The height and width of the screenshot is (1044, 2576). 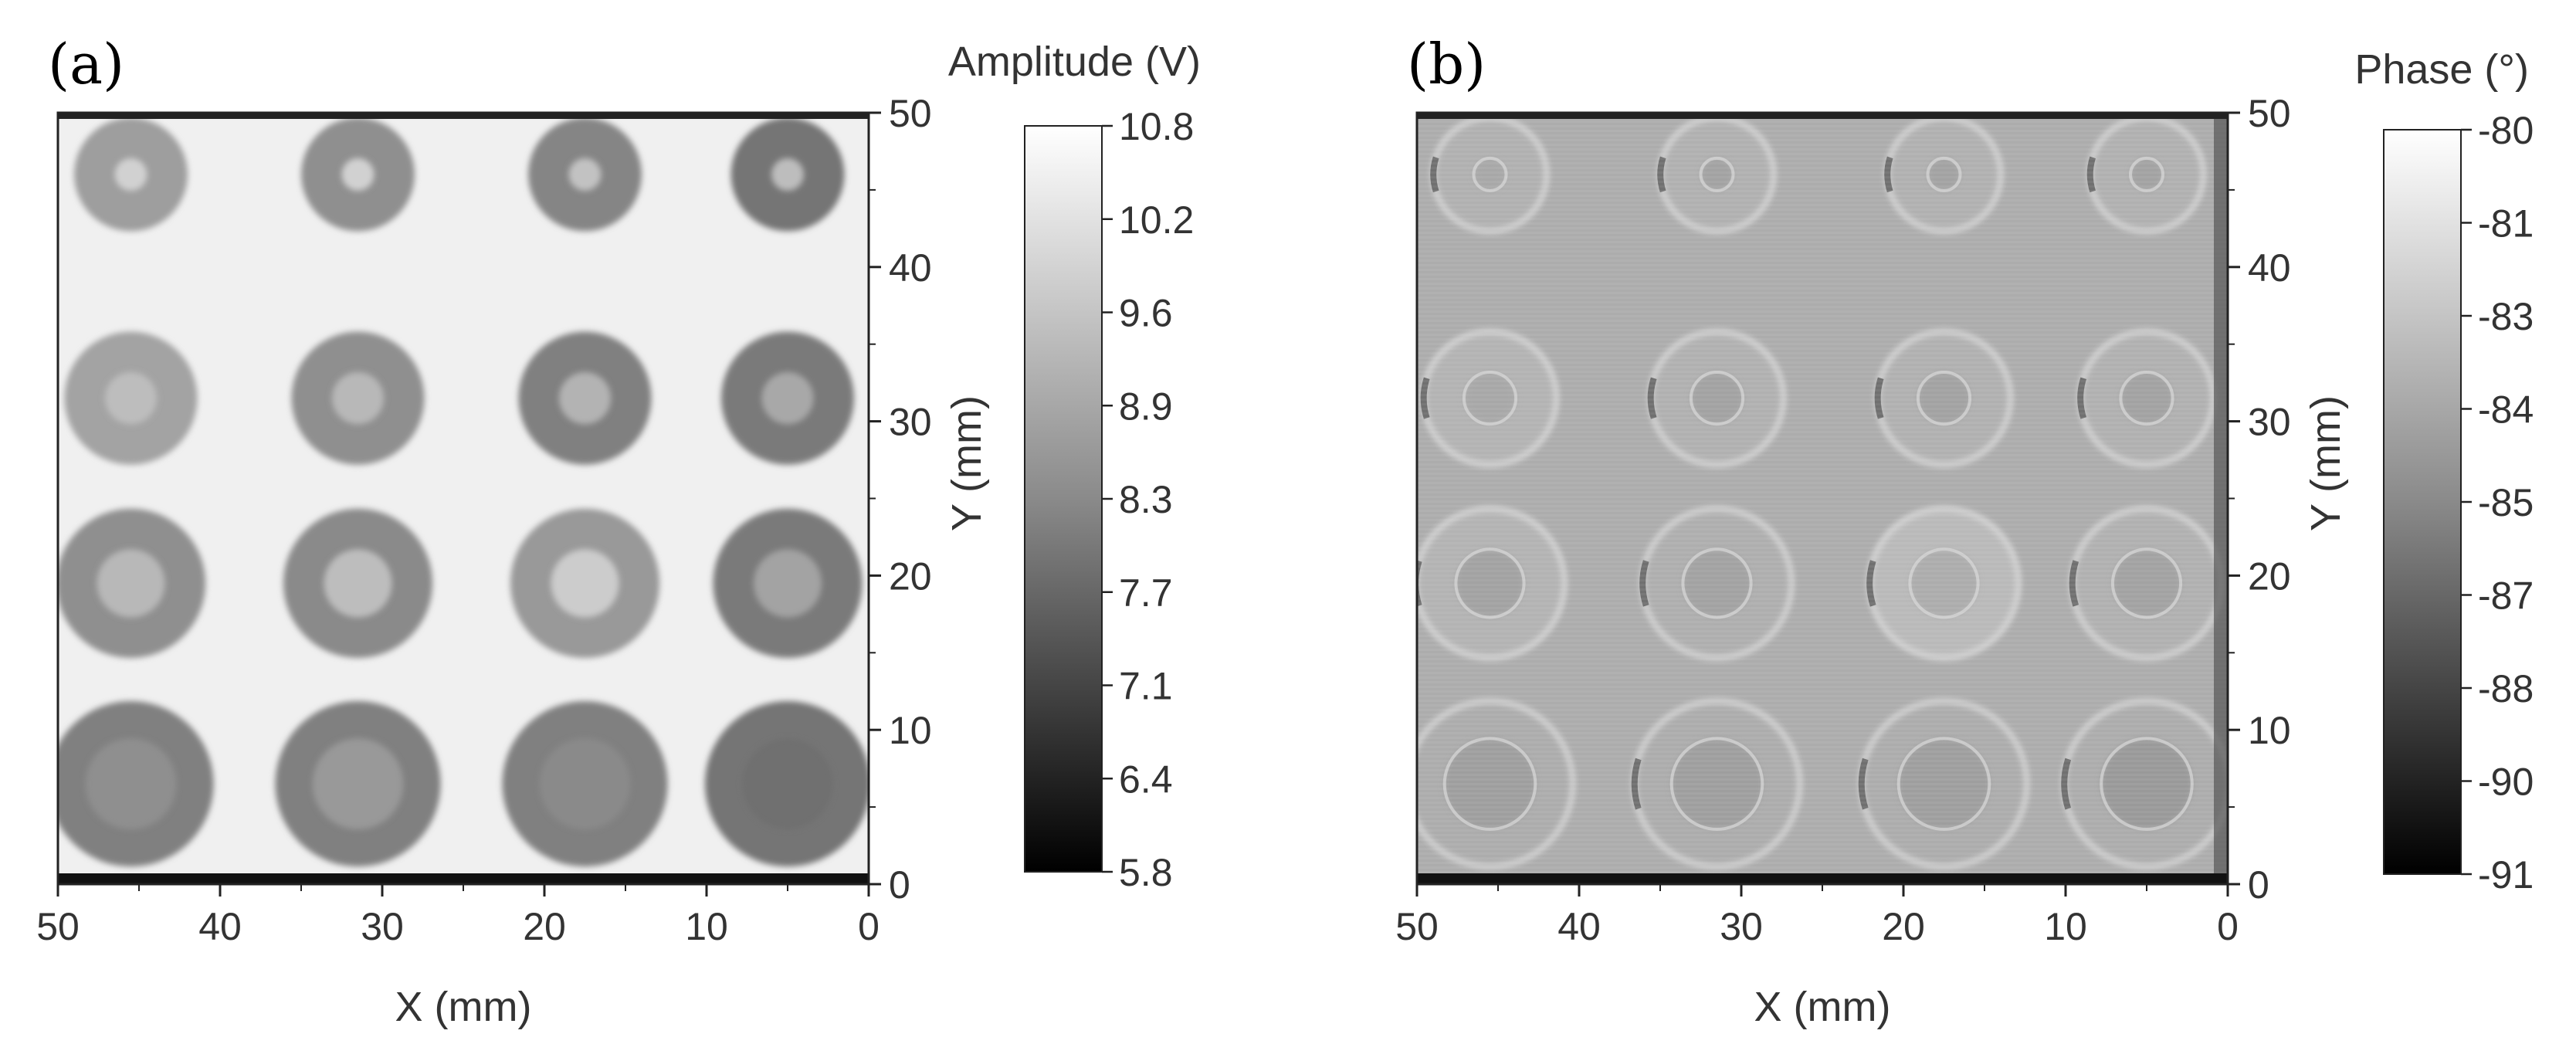 What do you see at coordinates (1146, 313) in the screenshot?
I see `colorbar-tick-label: 9.6` at bounding box center [1146, 313].